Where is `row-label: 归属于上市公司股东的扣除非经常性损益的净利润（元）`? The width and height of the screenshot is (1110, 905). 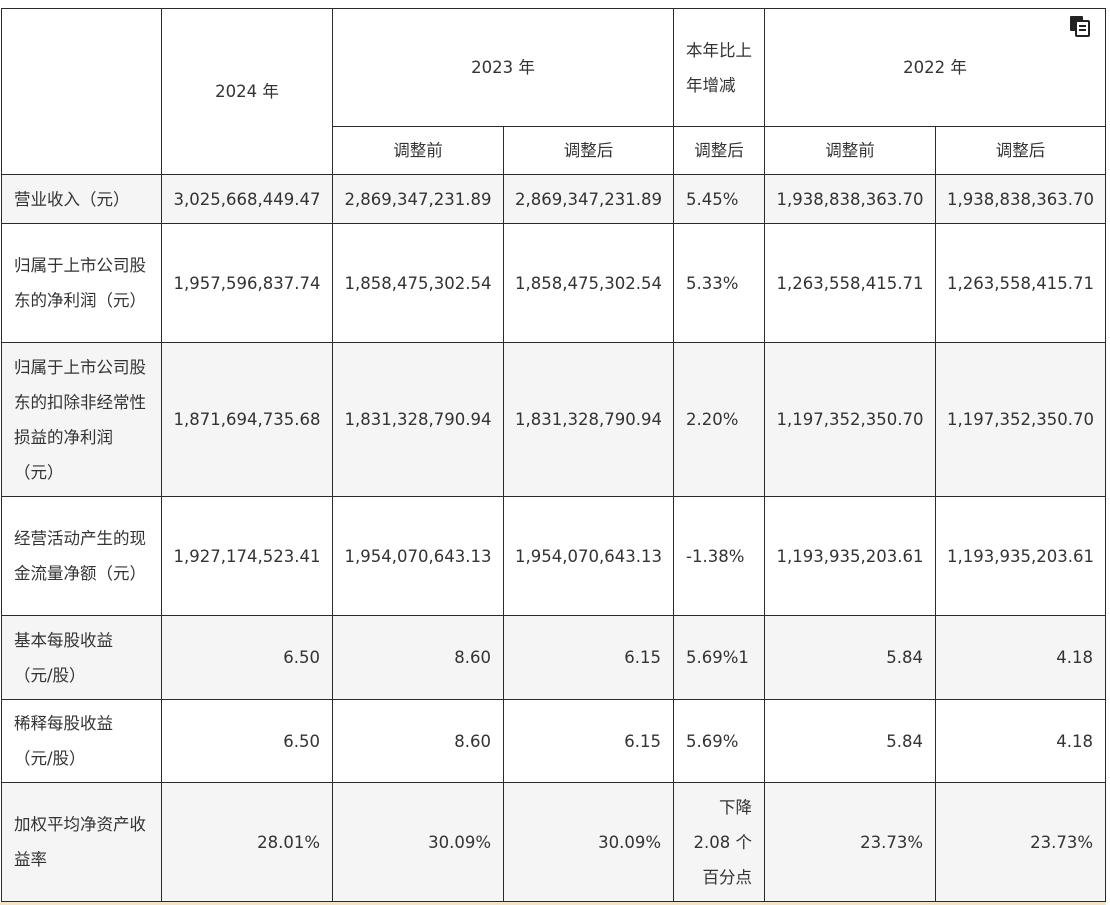 row-label: 归属于上市公司股东的扣除非经常性损益的净利润（元） is located at coordinates (81, 419).